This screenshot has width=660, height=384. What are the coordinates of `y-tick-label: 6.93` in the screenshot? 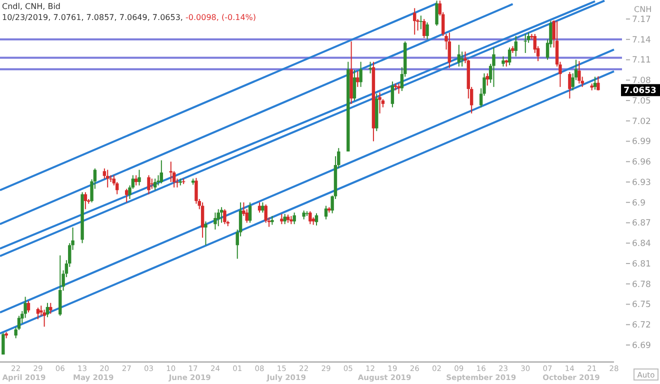 It's located at (641, 183).